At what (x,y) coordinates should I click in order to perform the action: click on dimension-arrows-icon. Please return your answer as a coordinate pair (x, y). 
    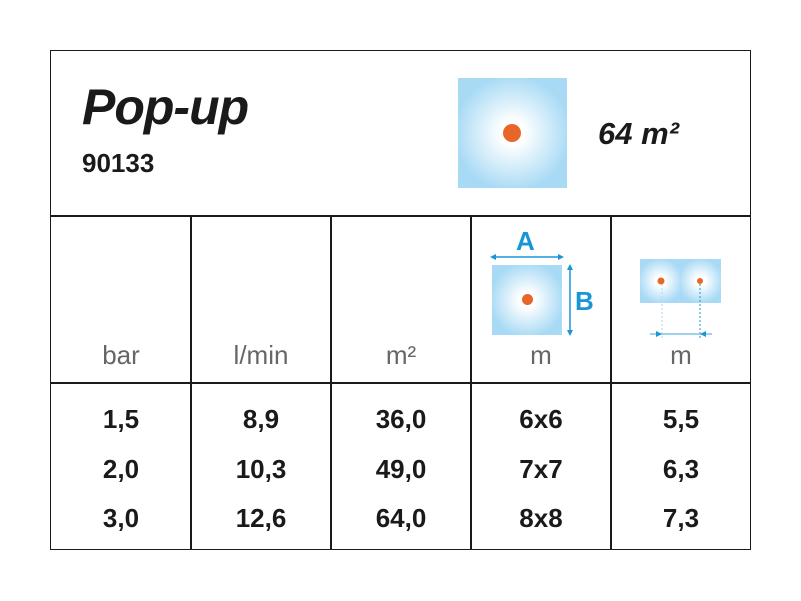
    Looking at the image, I should click on (531, 295).